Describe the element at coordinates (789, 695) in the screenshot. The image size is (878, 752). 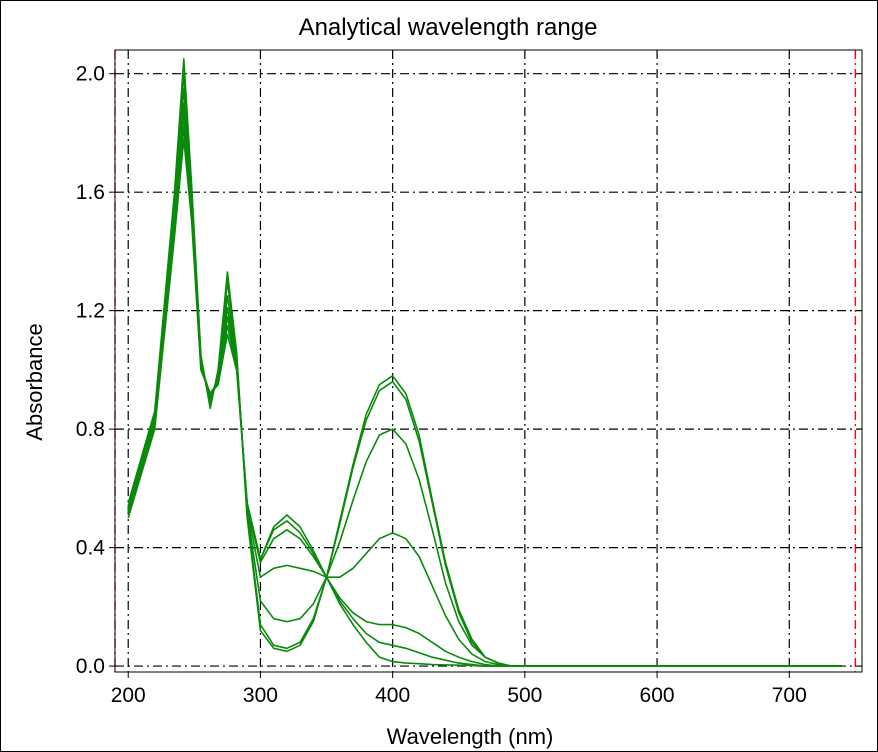
I see `x-tick-label: 700` at that location.